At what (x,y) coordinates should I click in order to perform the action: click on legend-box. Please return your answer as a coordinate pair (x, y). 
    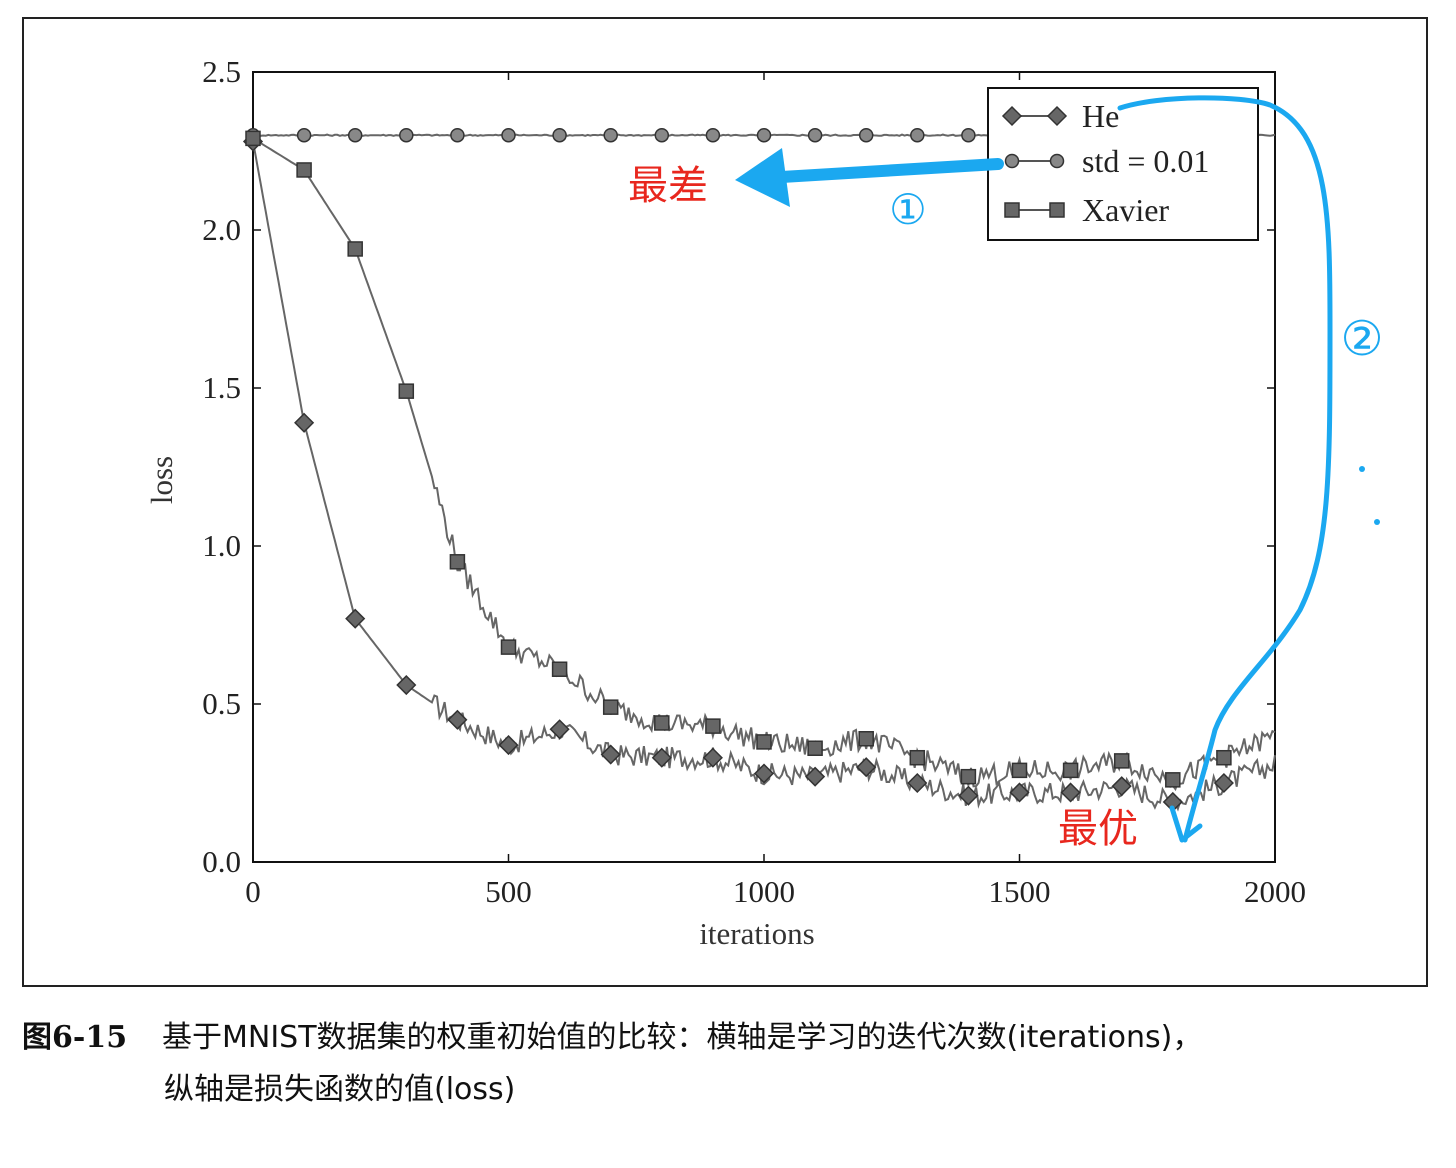
    Looking at the image, I should click on (1123, 164).